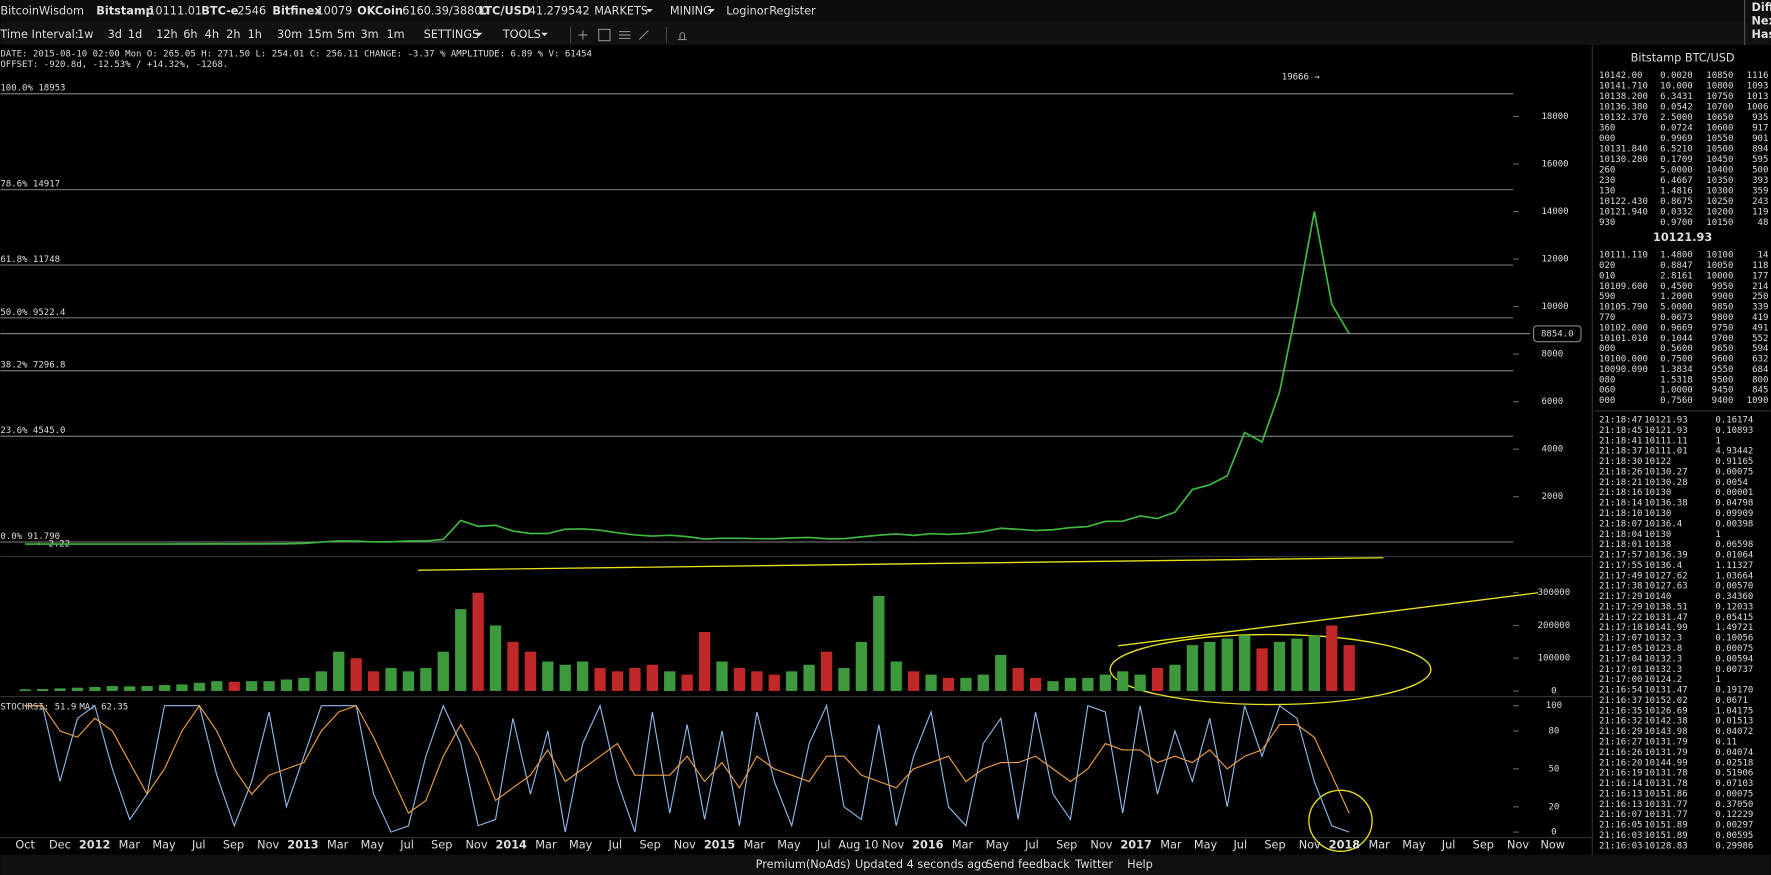  Describe the element at coordinates (42, 10) in the screenshot. I see `logo: BitcoinWisdom` at that location.